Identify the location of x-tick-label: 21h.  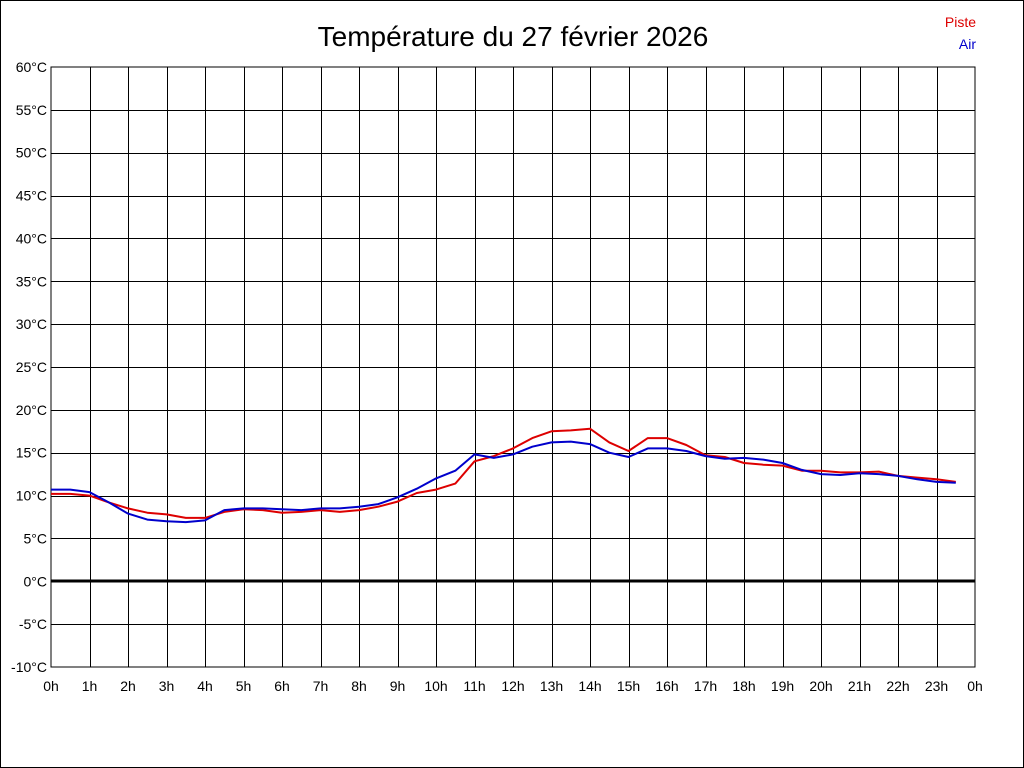
(859, 686).